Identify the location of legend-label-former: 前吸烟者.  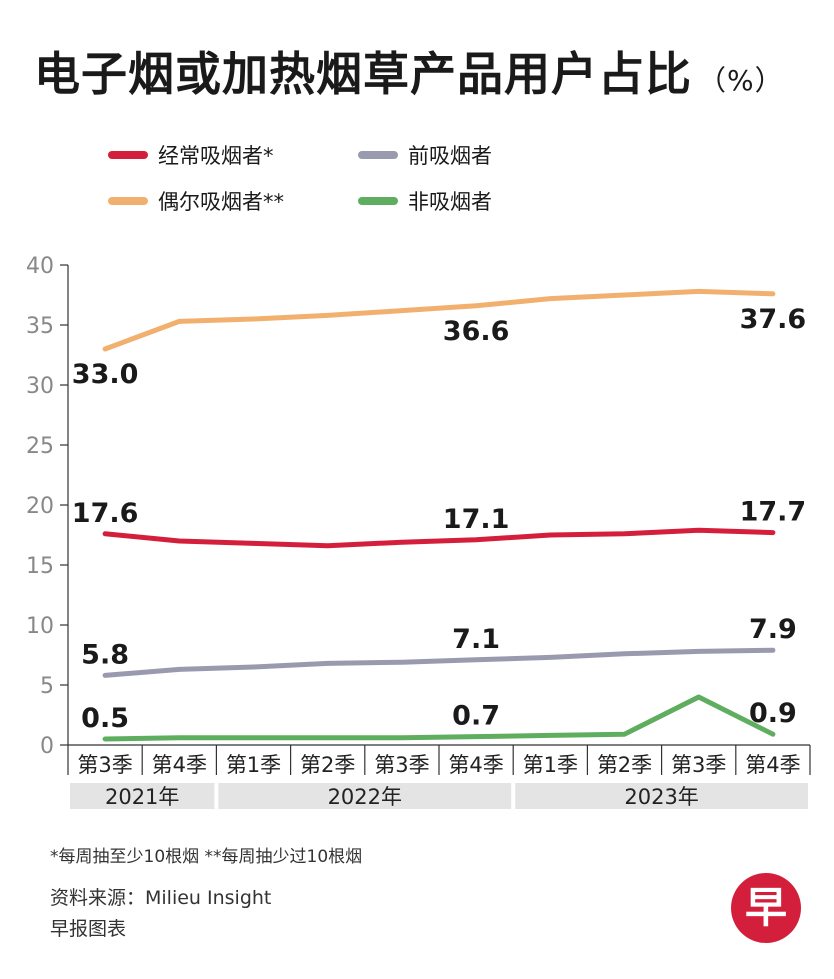
(450, 156).